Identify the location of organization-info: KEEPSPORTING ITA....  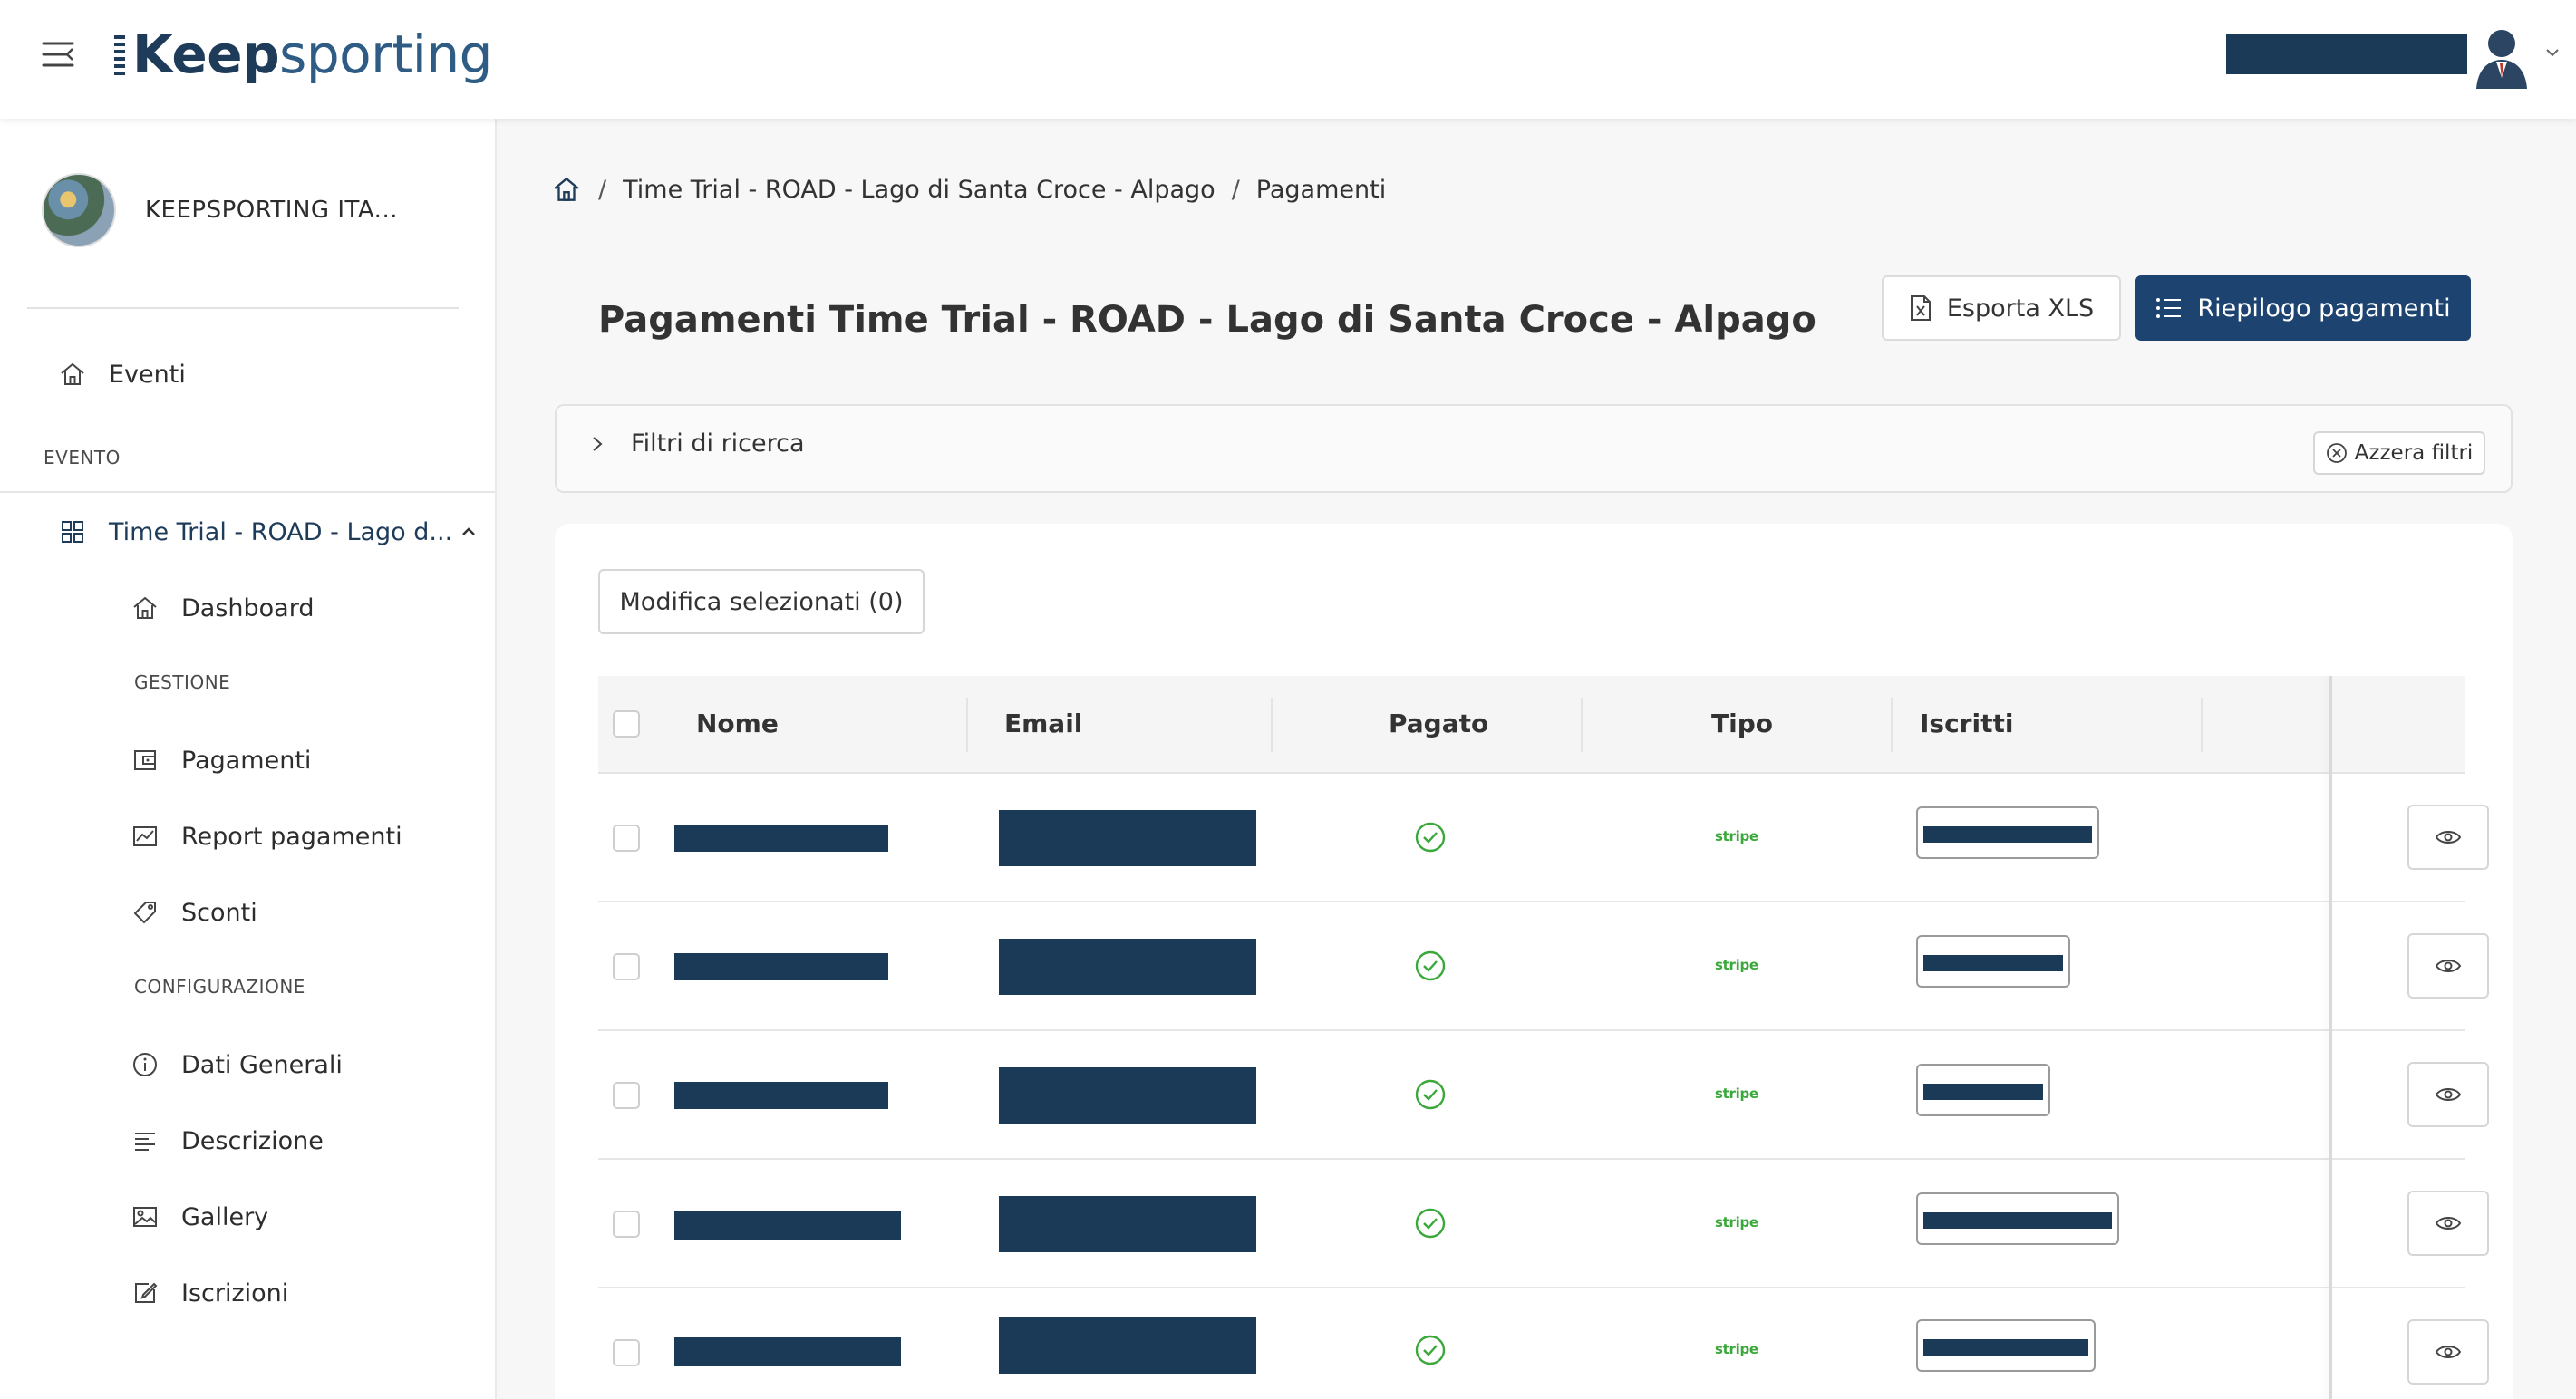
(220, 210).